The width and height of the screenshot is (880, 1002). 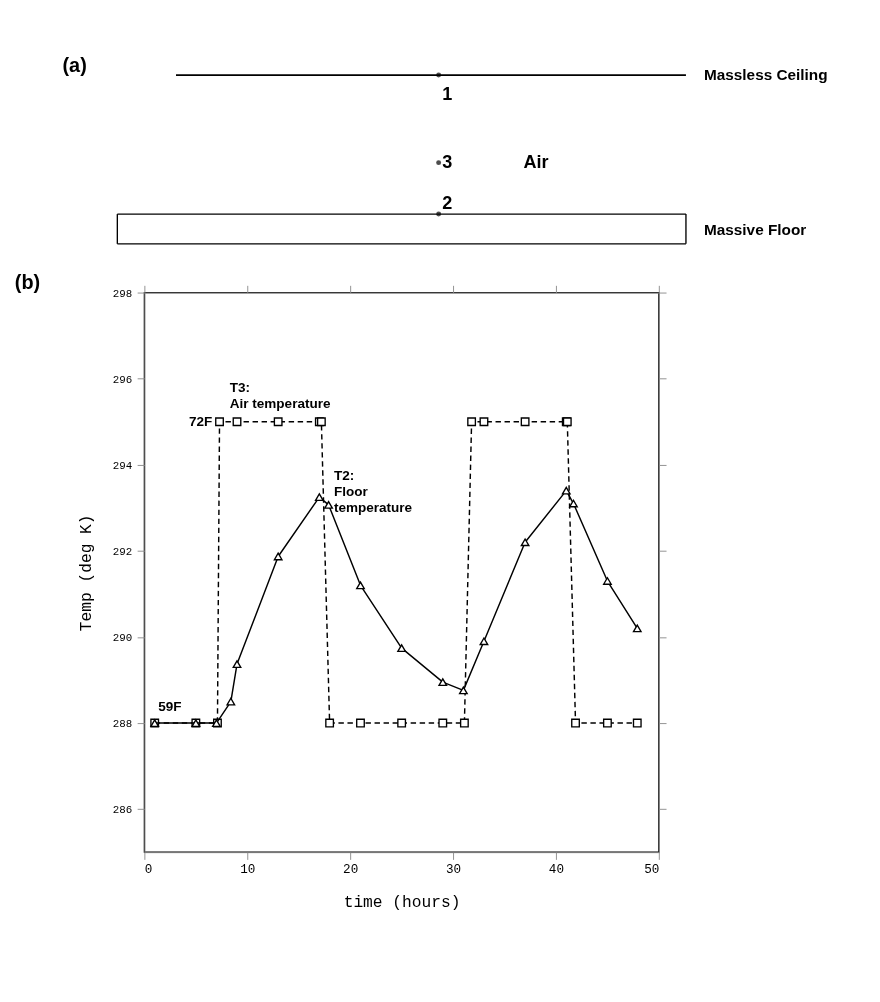 What do you see at coordinates (536, 162) in the screenshot?
I see `text: Air` at bounding box center [536, 162].